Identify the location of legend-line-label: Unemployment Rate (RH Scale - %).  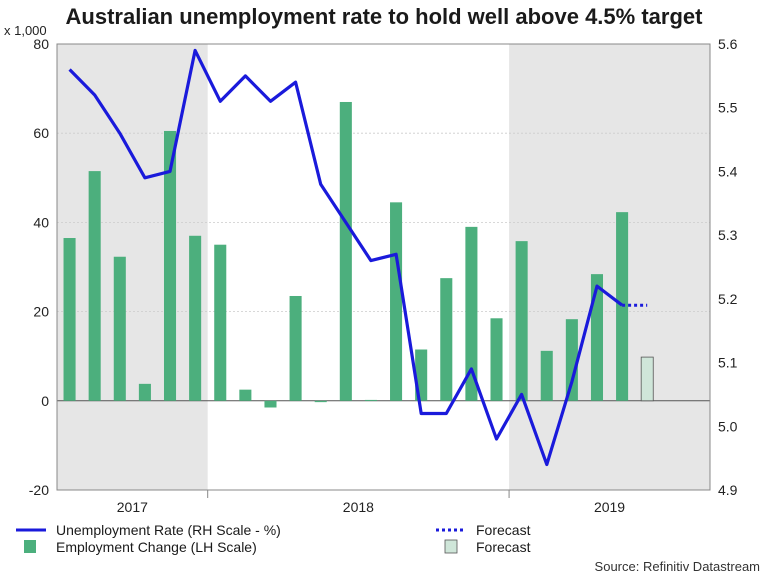
(168, 530).